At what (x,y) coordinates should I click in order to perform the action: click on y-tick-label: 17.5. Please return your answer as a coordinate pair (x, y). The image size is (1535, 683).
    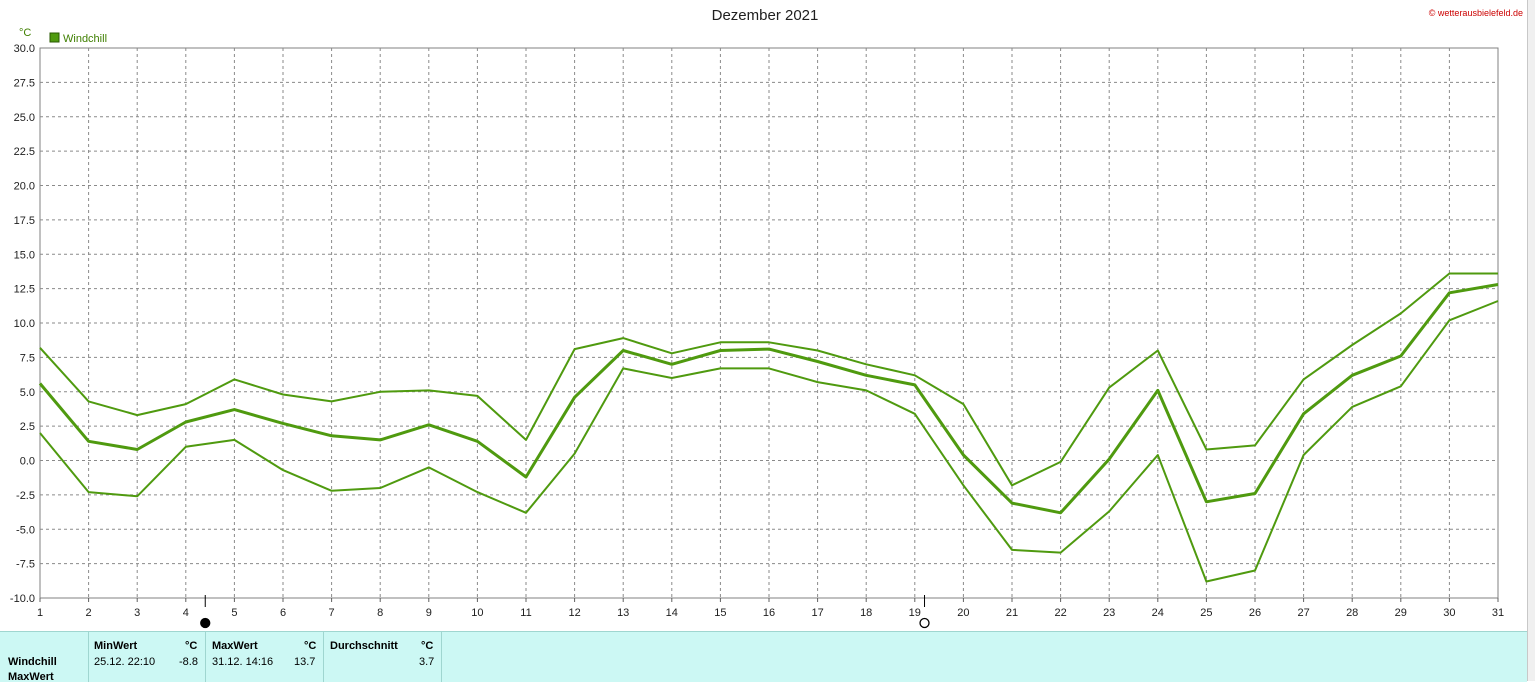
    Looking at the image, I should click on (24, 221).